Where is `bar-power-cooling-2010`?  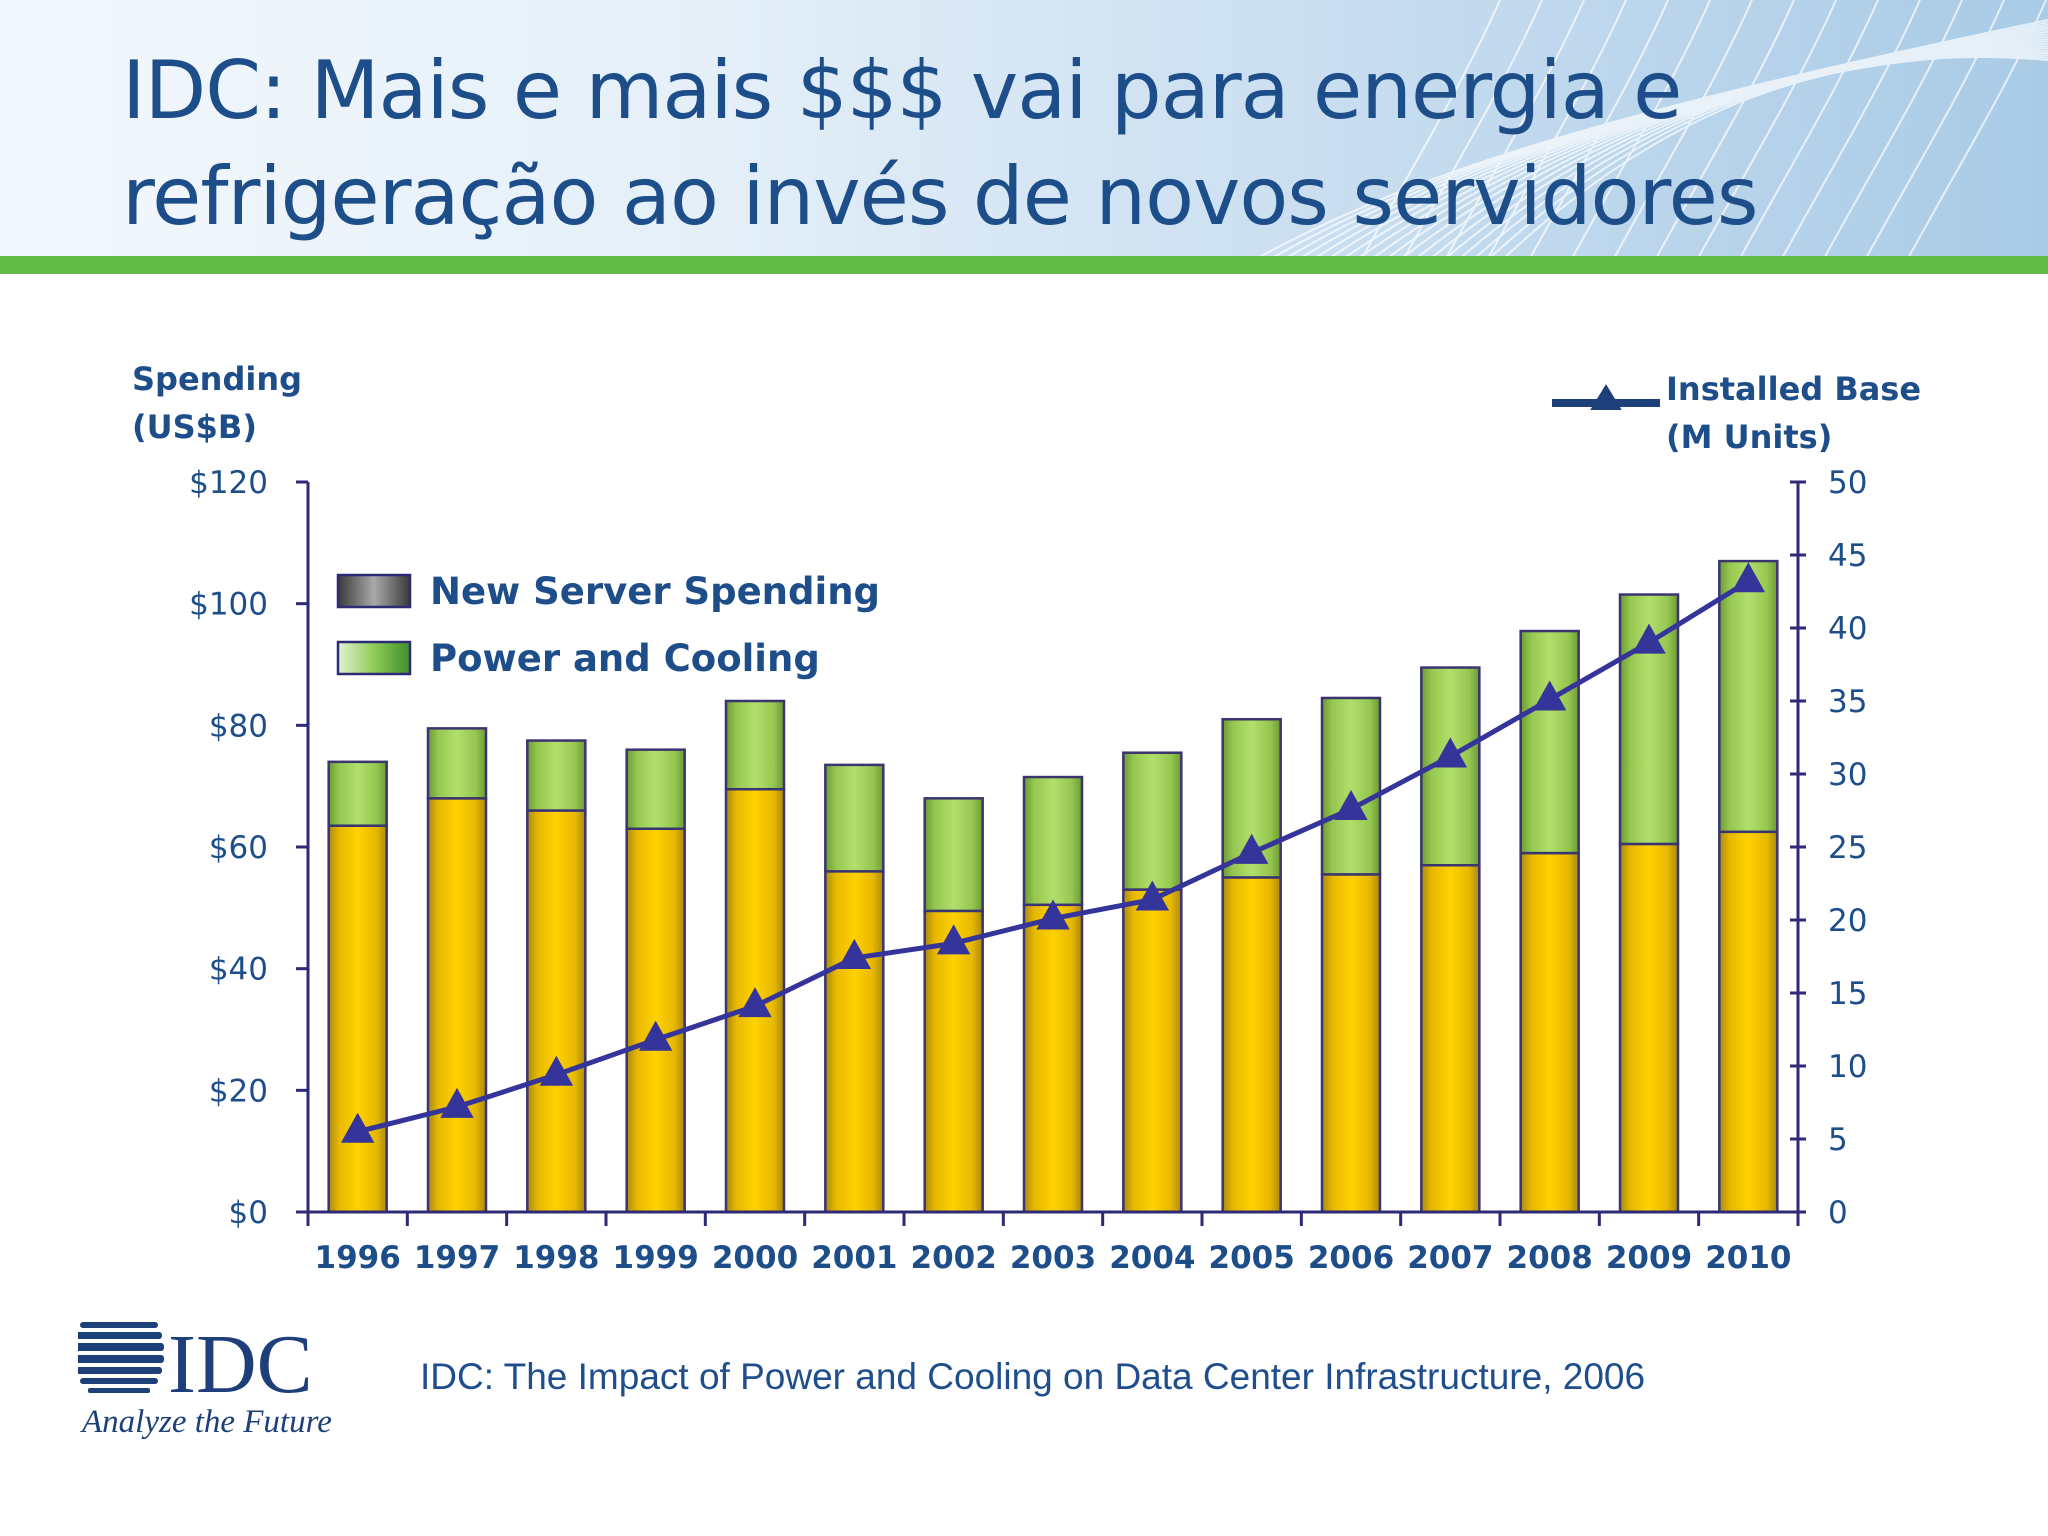 bar-power-cooling-2010 is located at coordinates (1748, 696).